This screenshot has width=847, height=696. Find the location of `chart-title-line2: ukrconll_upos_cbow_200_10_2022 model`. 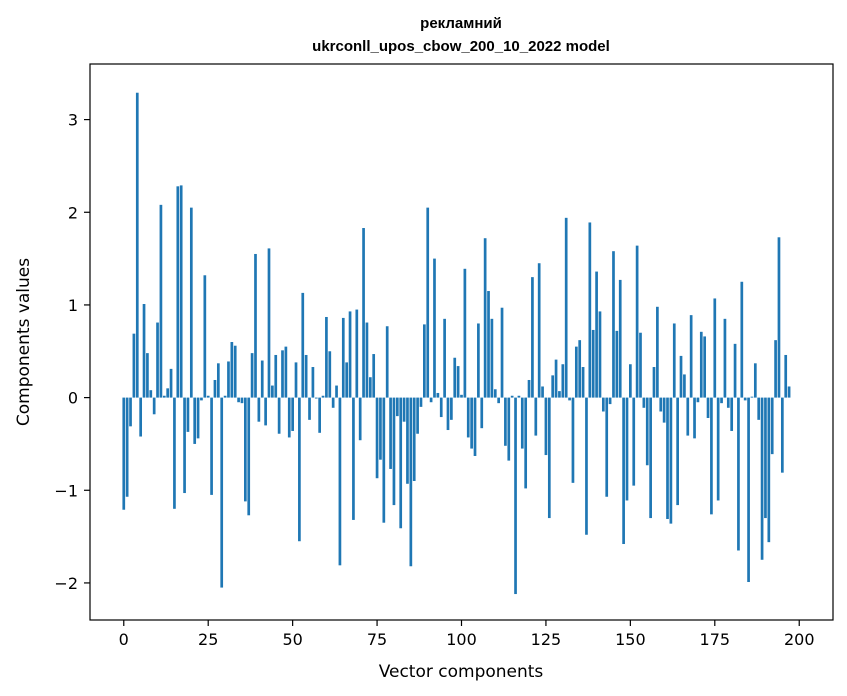

chart-title-line2: ukrconll_upos_cbow_200_10_2022 model is located at coordinates (461, 46).